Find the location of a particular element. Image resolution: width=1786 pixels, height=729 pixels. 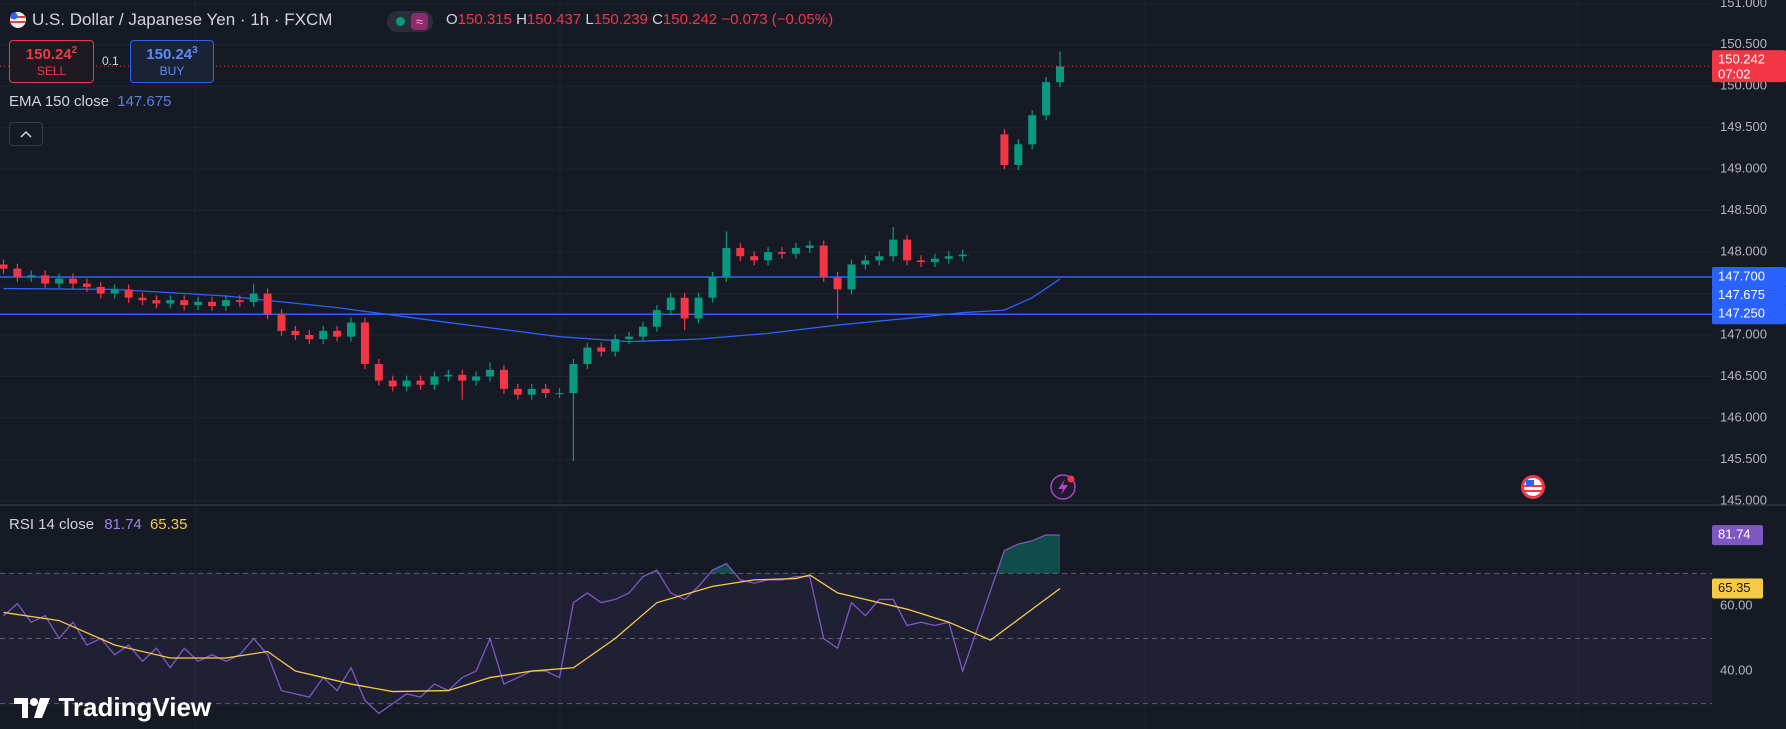

buy-label: BUY is located at coordinates (172, 71).